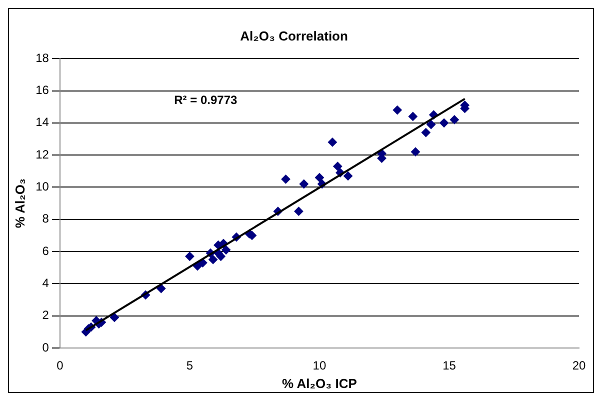 This screenshot has height=401, width=602. What do you see at coordinates (46, 315) in the screenshot?
I see `y-tick-label: 2` at bounding box center [46, 315].